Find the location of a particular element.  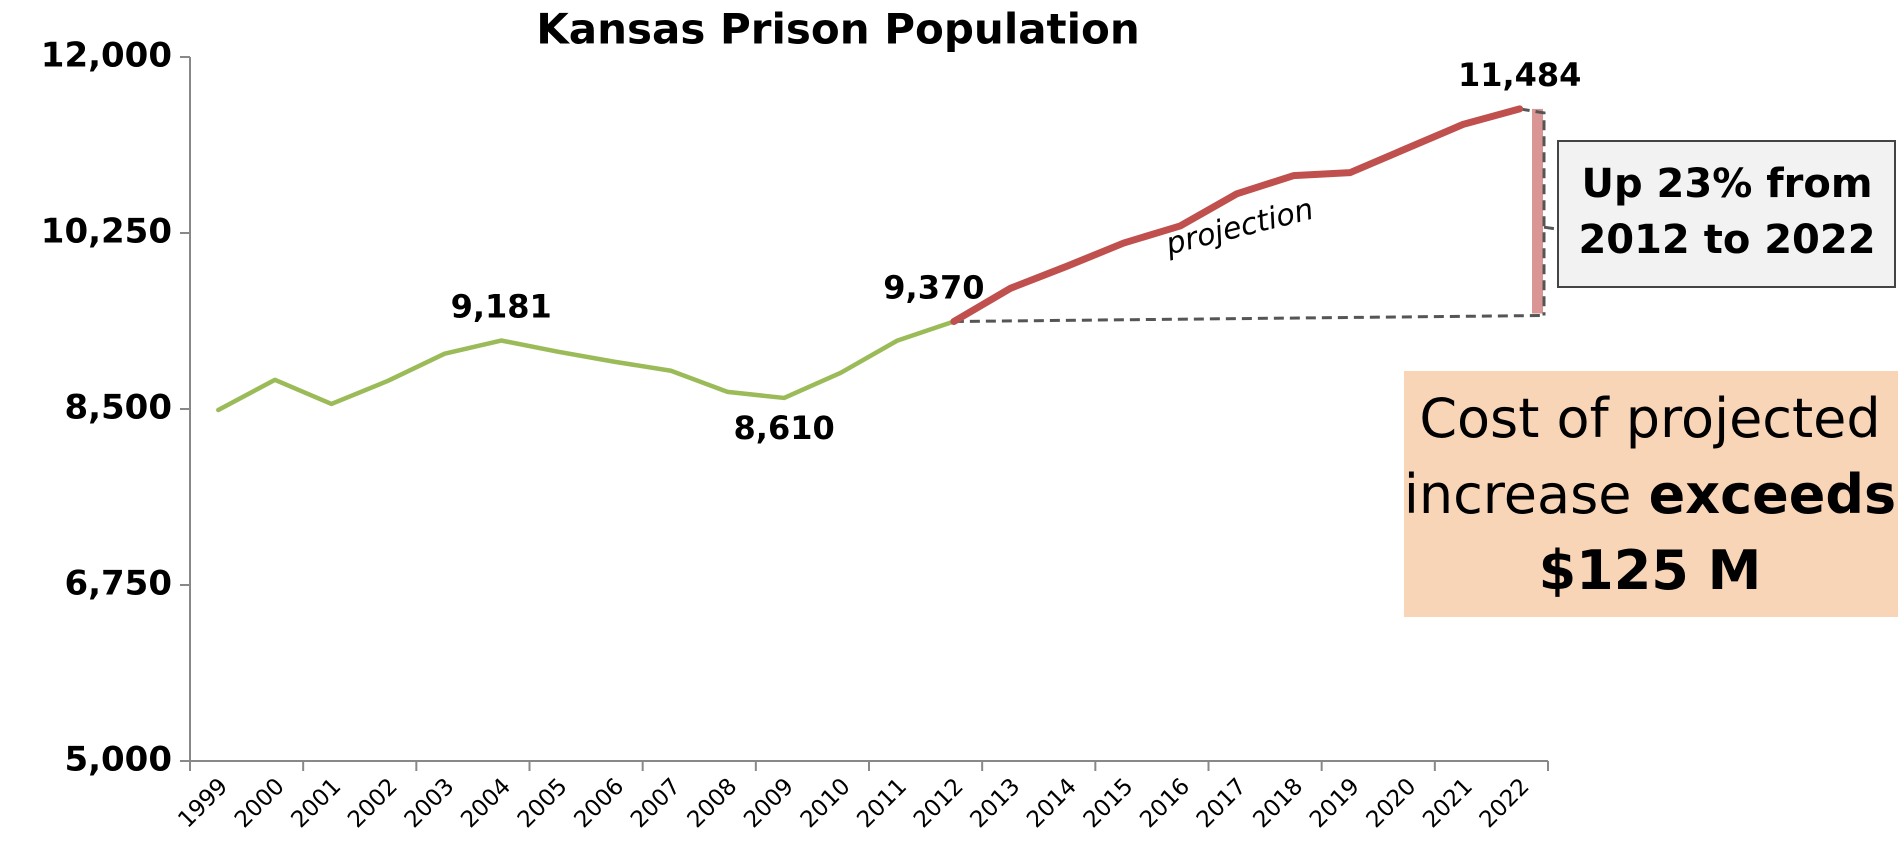

x-tick-label: 2006 is located at coordinates (599, 803).